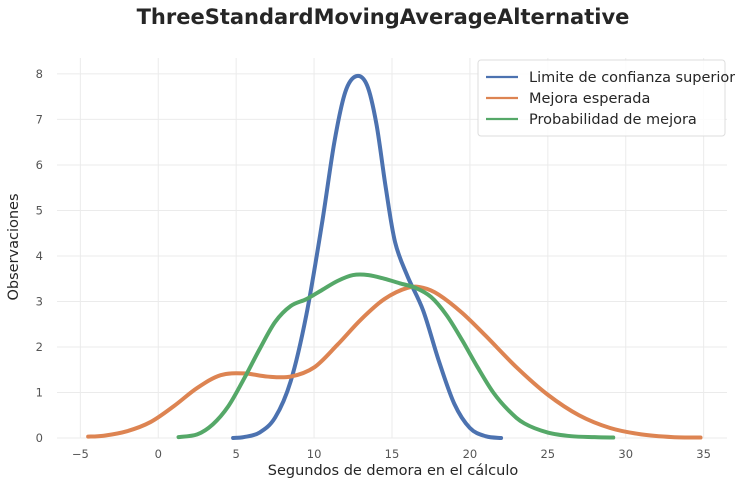  I want to click on chart-title: ThreeStandardMovingAverageAlternative, so click(383, 17).